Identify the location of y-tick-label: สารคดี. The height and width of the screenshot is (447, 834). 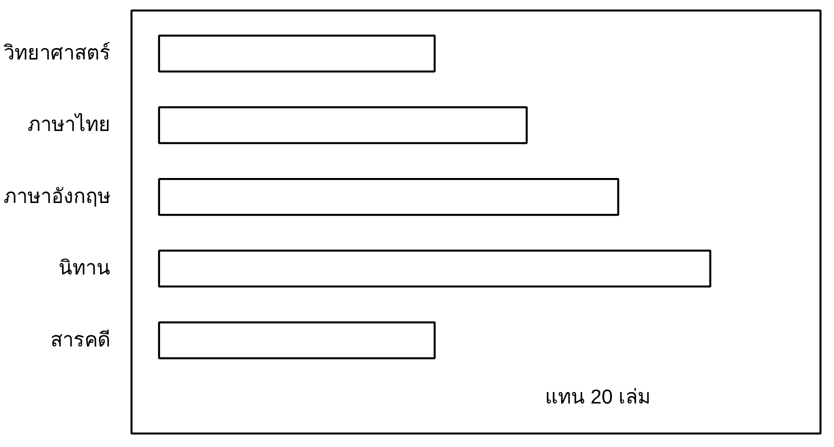
(80, 340).